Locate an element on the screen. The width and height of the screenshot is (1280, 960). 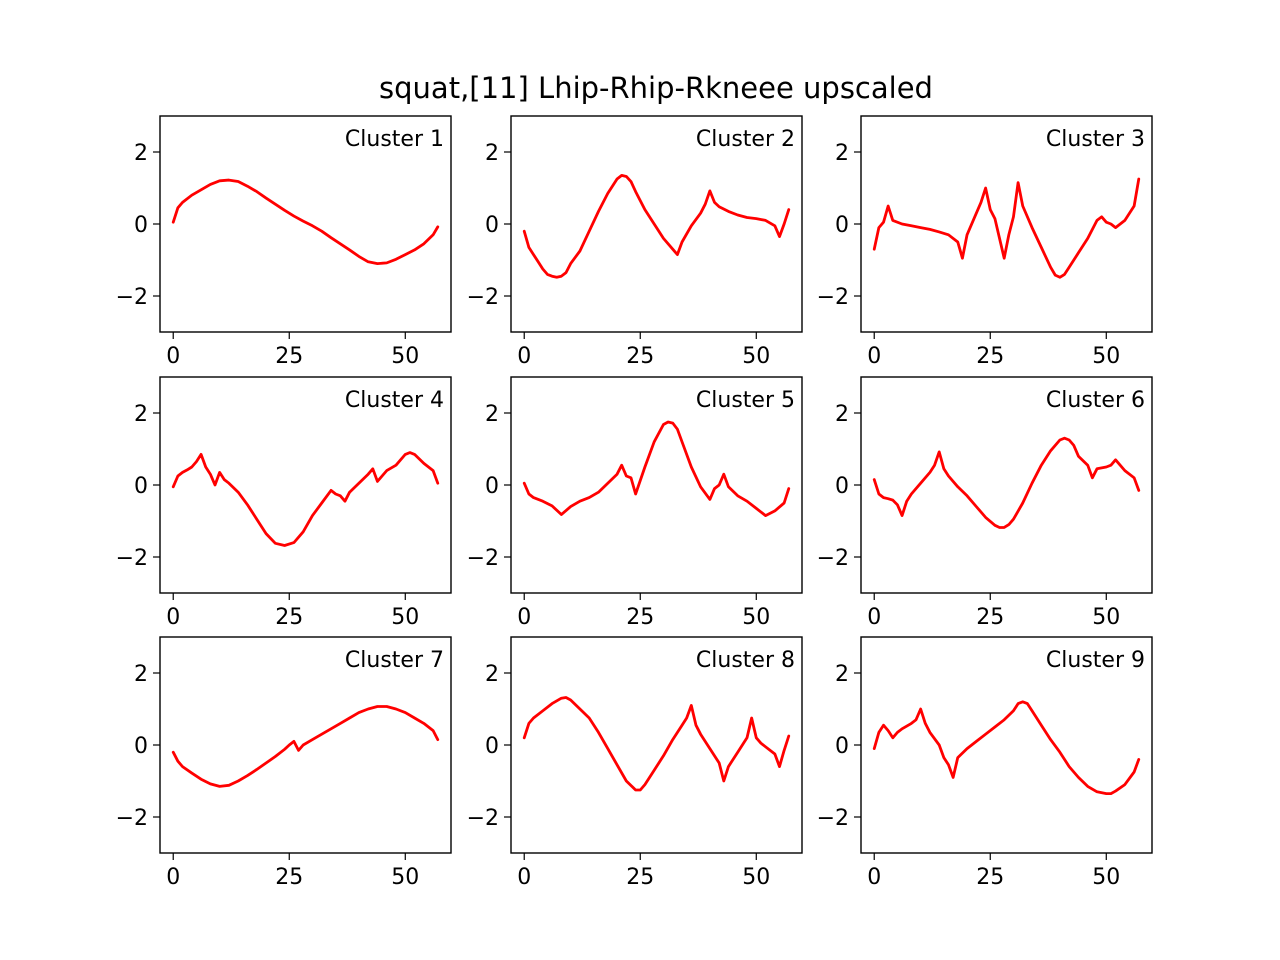
subplot-2: 0 25 50 −2 0 2 Cluster 2 is located at coordinates (635, 242).